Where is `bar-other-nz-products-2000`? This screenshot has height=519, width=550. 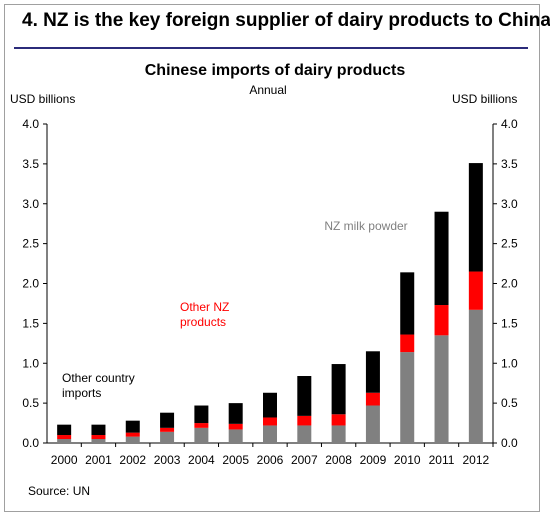 bar-other-nz-products-2000 is located at coordinates (64, 437).